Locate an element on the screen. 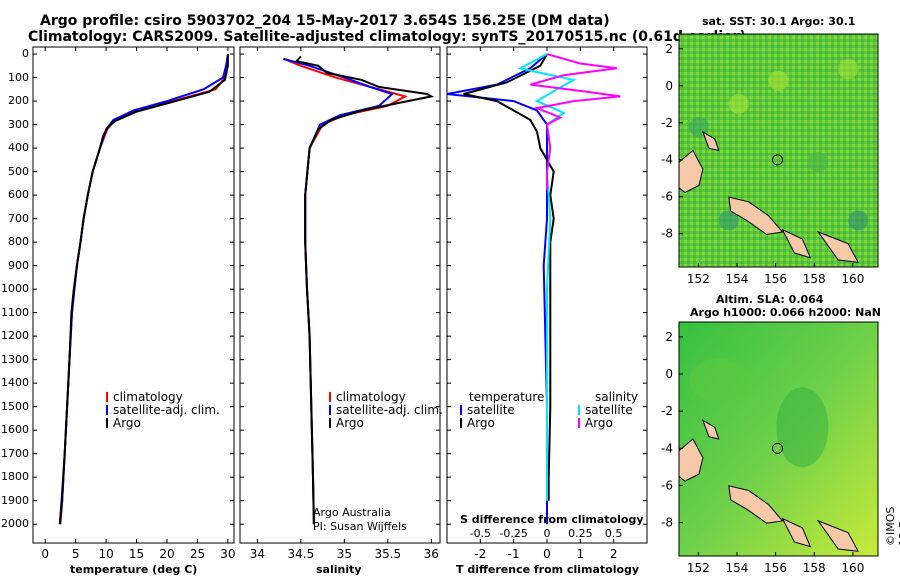 Image resolution: width=900 pixels, height=580 pixels. x-tick-label: -2 is located at coordinates (480, 554).